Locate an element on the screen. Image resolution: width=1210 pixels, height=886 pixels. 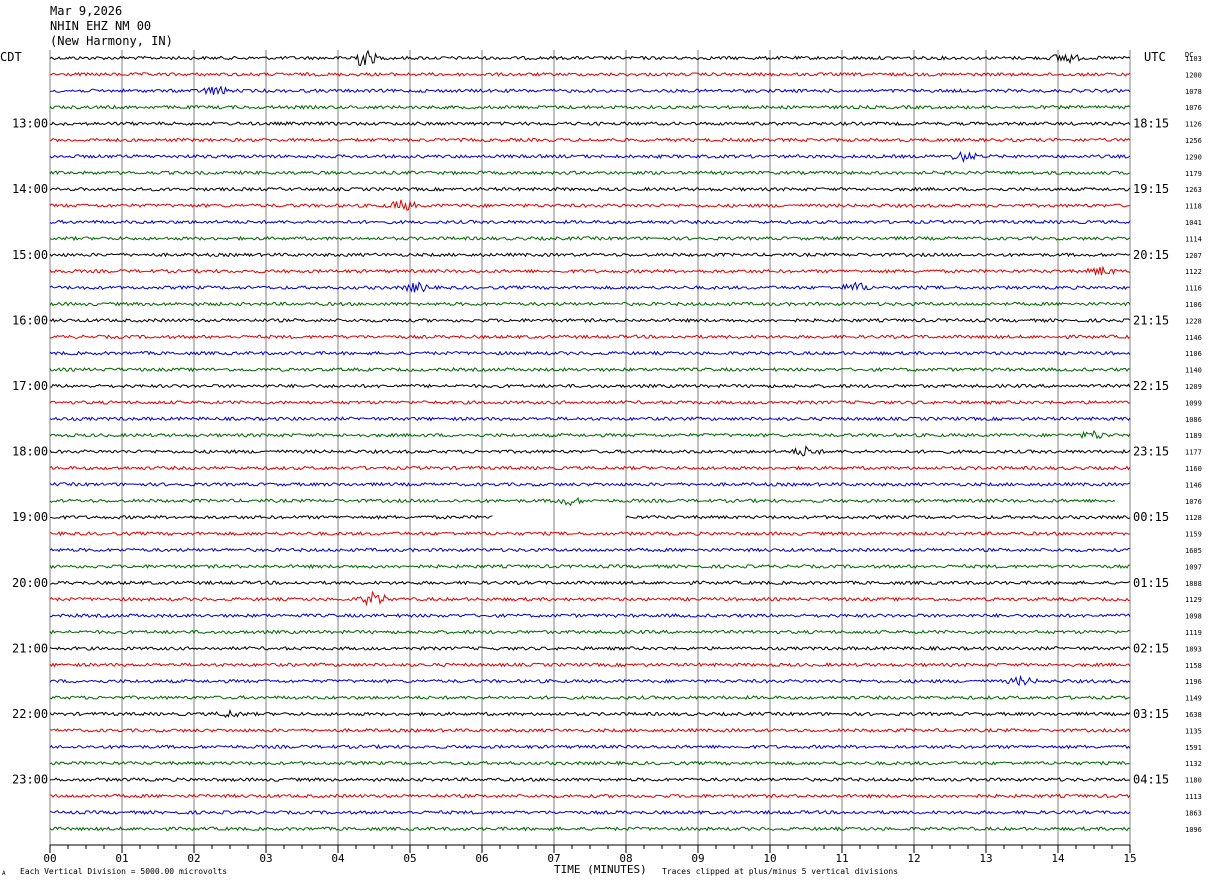
cdt-hour-label: 15:00 is located at coordinates (30, 255).